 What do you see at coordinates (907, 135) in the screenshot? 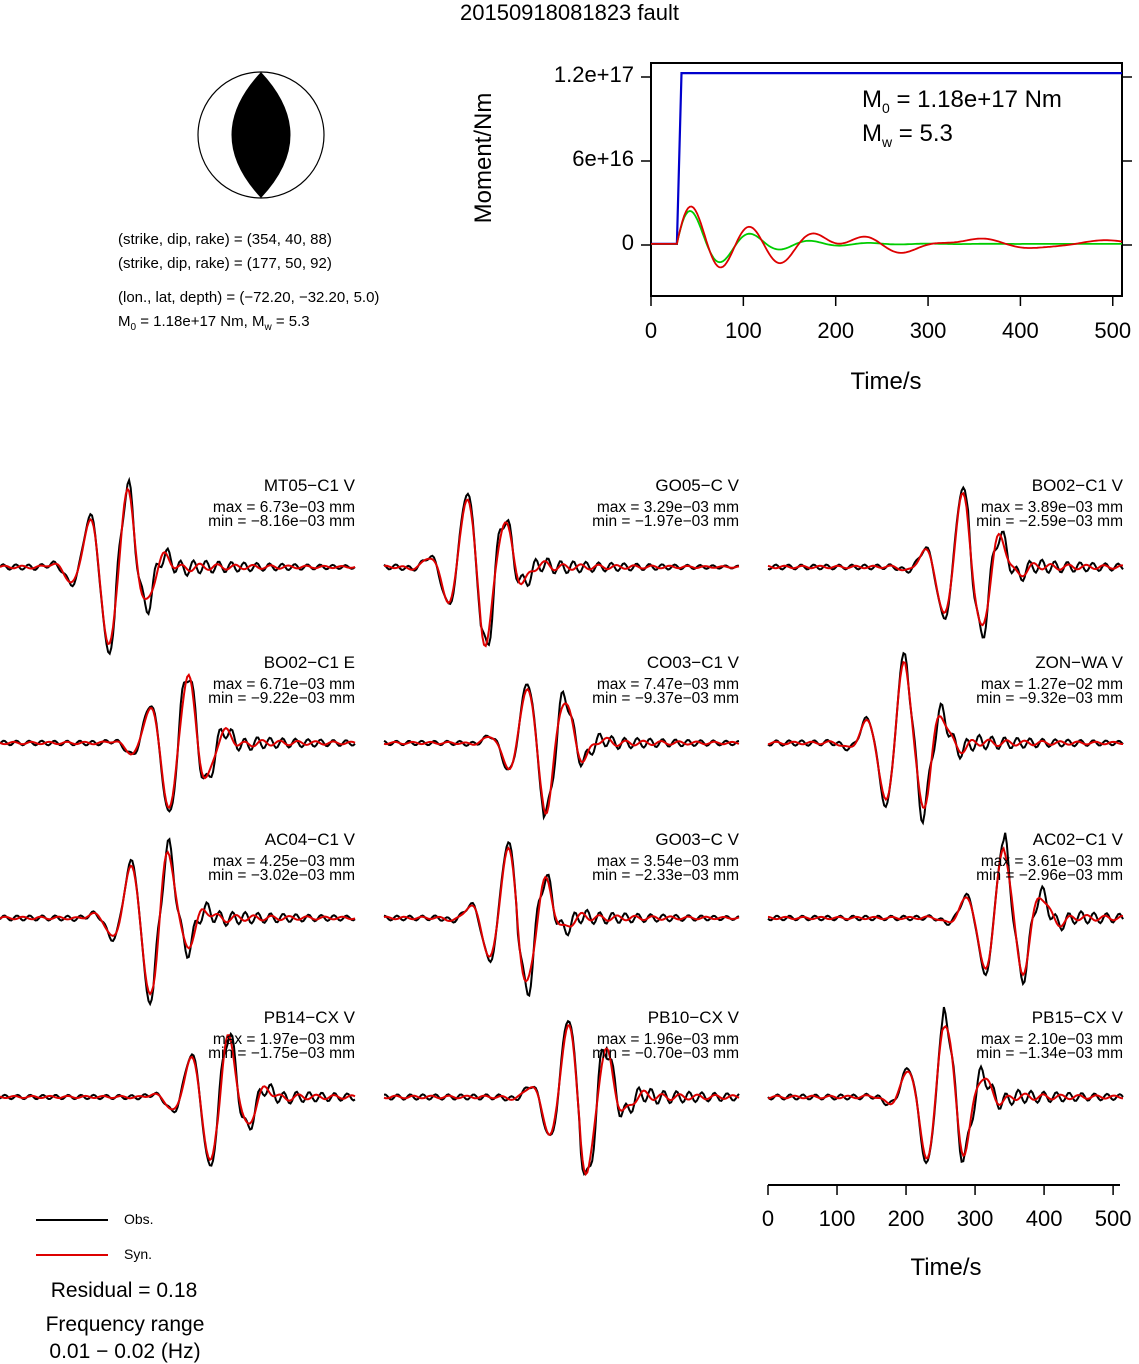
I see `moment-mw-label: Mw = 5.3` at bounding box center [907, 135].